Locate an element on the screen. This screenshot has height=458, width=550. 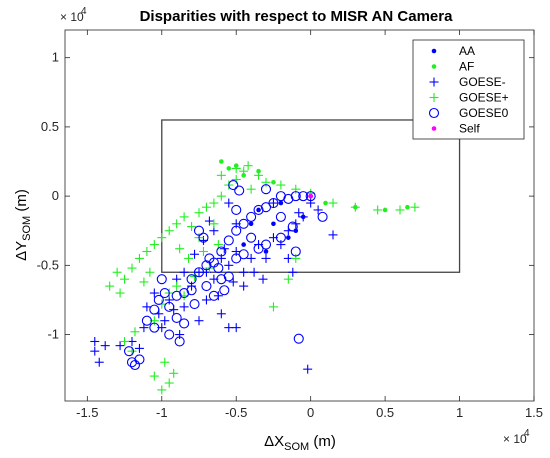
svg-text: × 10 is located at coordinates (72, 17).